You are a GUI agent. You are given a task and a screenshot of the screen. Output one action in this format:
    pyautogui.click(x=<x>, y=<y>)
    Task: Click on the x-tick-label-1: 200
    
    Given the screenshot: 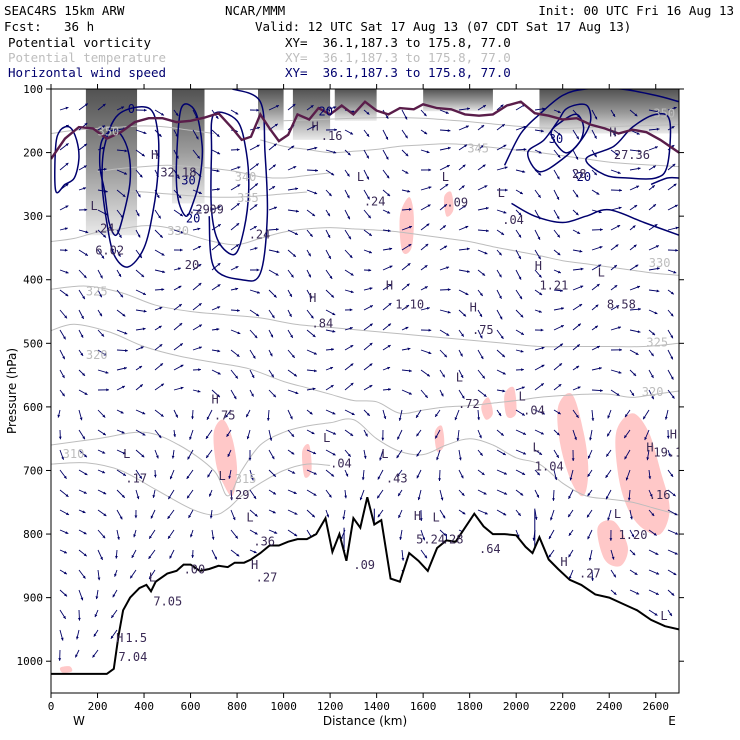 What is the action you would take?
    pyautogui.click(x=98, y=706)
    